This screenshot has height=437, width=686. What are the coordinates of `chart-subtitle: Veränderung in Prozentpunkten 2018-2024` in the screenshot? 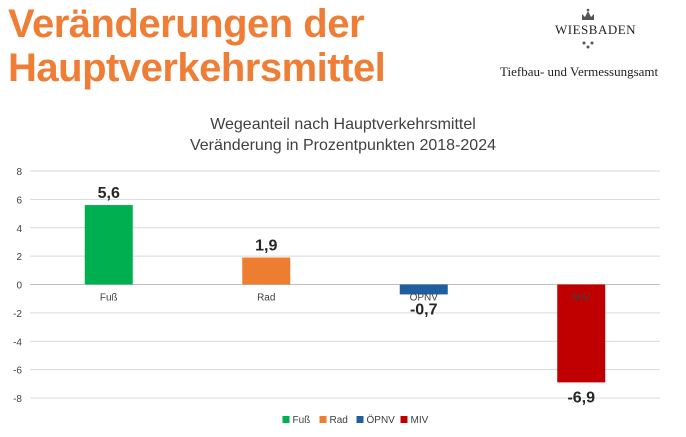 It's located at (343, 145).